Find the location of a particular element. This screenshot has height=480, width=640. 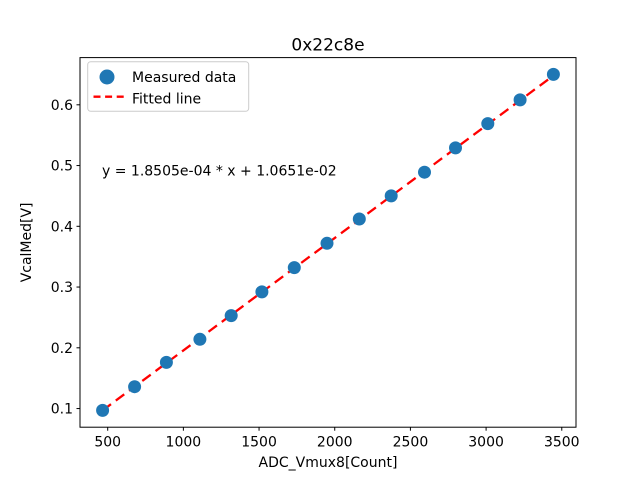

legend-label-measured-data: Measured data is located at coordinates (184, 78).